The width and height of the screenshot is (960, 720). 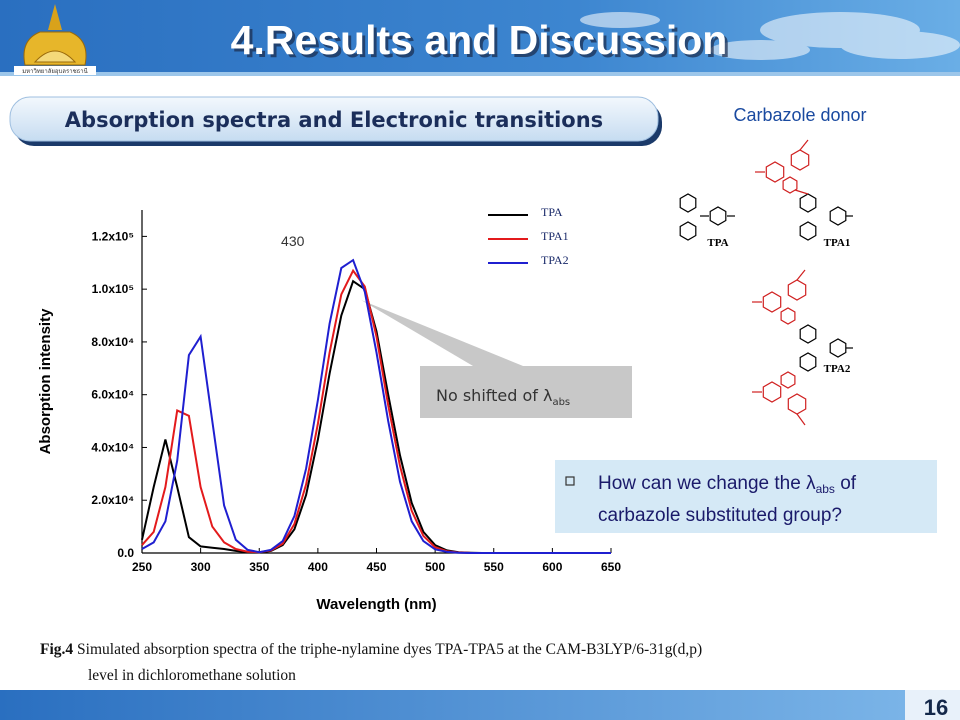 I want to click on peak-label: 430, so click(x=293, y=241).